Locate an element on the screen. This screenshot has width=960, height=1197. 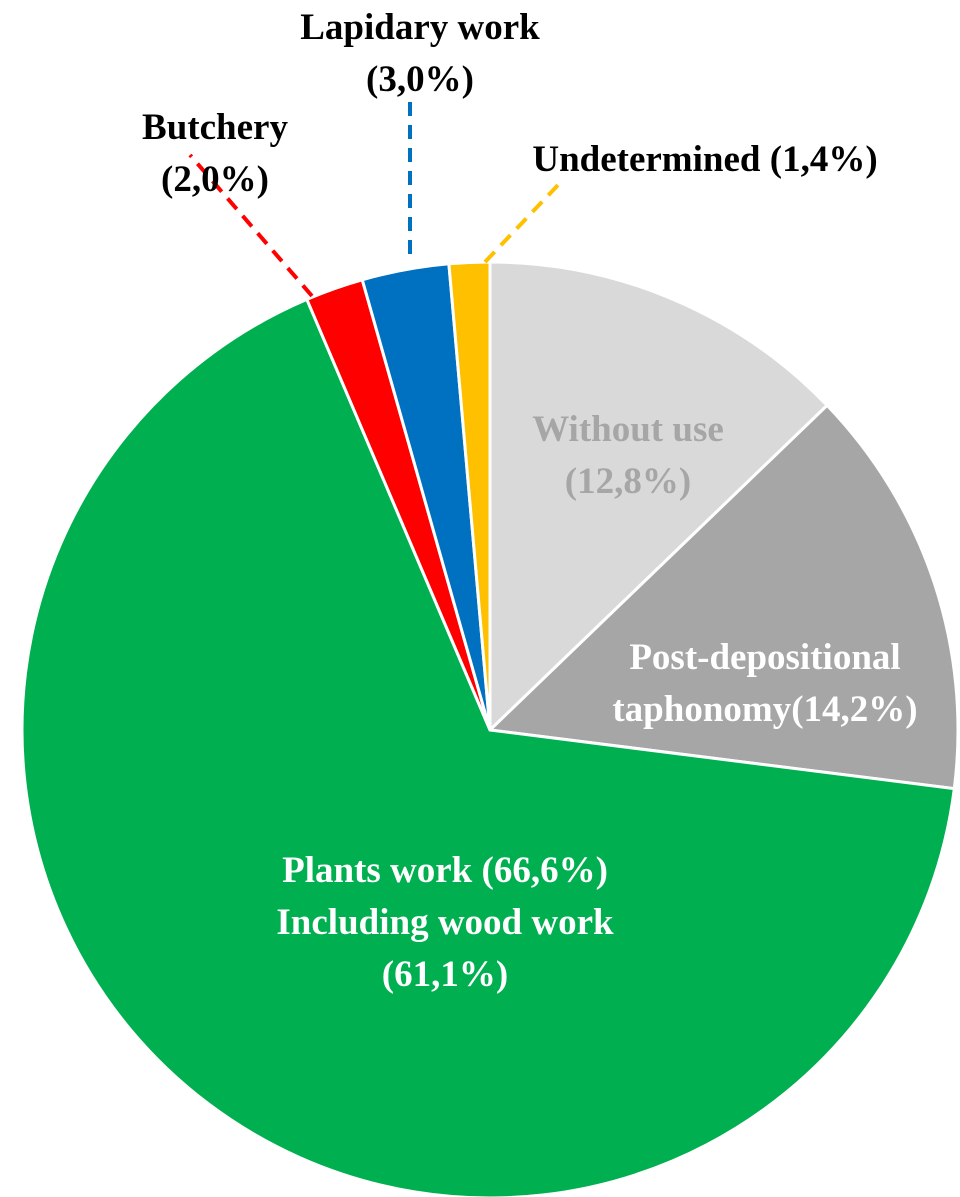
slice-label: Undetermined (1,4%) is located at coordinates (705, 160).